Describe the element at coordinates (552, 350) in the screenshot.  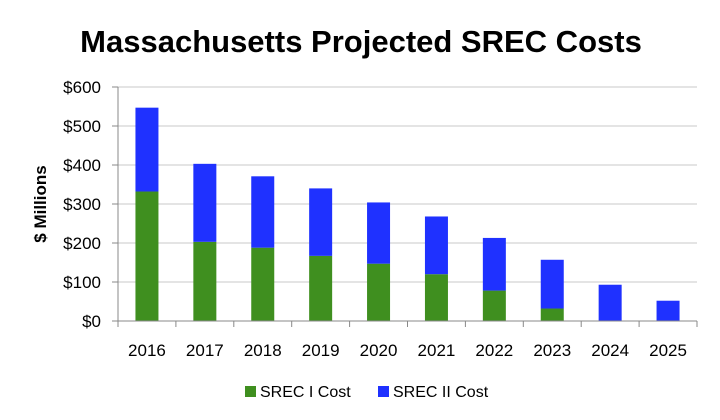
I see `x-tick-label-2023: 2023` at that location.